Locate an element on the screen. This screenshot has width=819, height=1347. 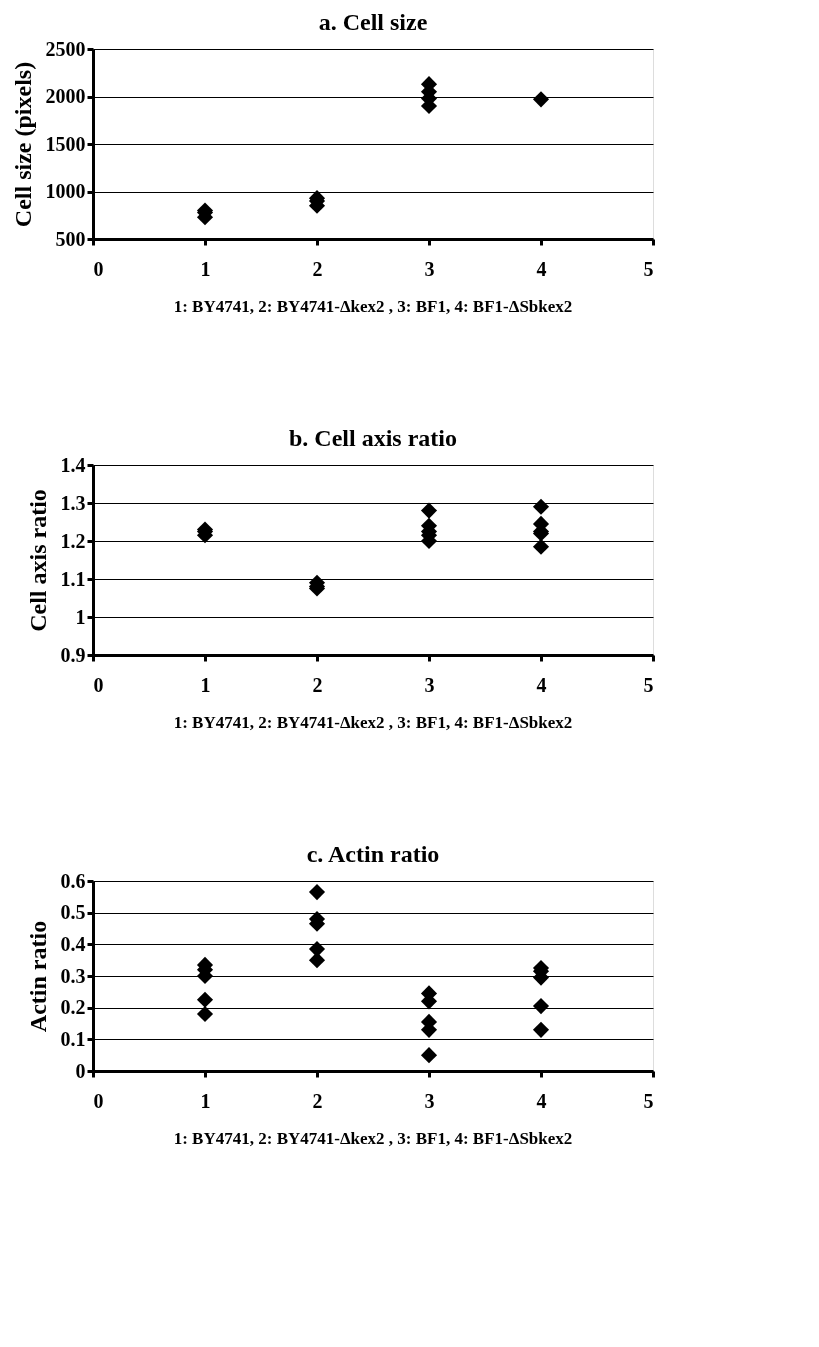
y-axis-title: Cell size (pixels) is located at coordinates (22, 144).